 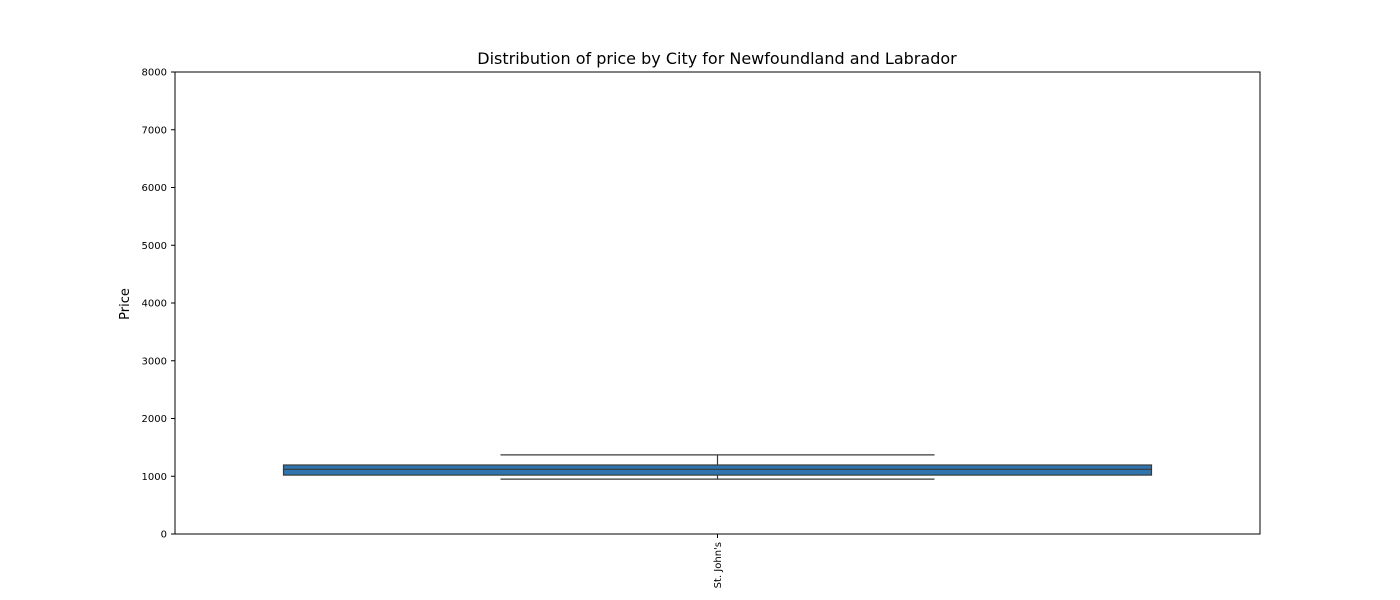 What do you see at coordinates (154, 361) in the screenshot?
I see `y-tick-label: 3000` at bounding box center [154, 361].